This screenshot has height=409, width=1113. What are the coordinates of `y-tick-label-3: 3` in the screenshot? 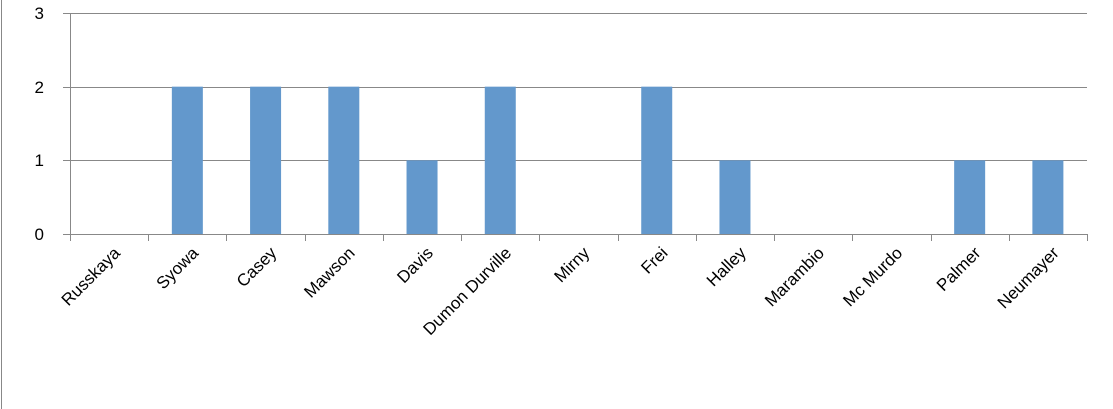 It's located at (39, 13).